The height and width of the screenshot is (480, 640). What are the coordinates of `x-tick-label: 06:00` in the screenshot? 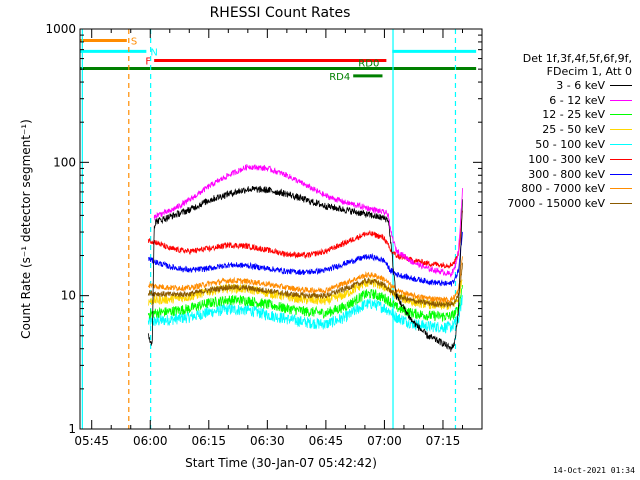 It's located at (150, 441).